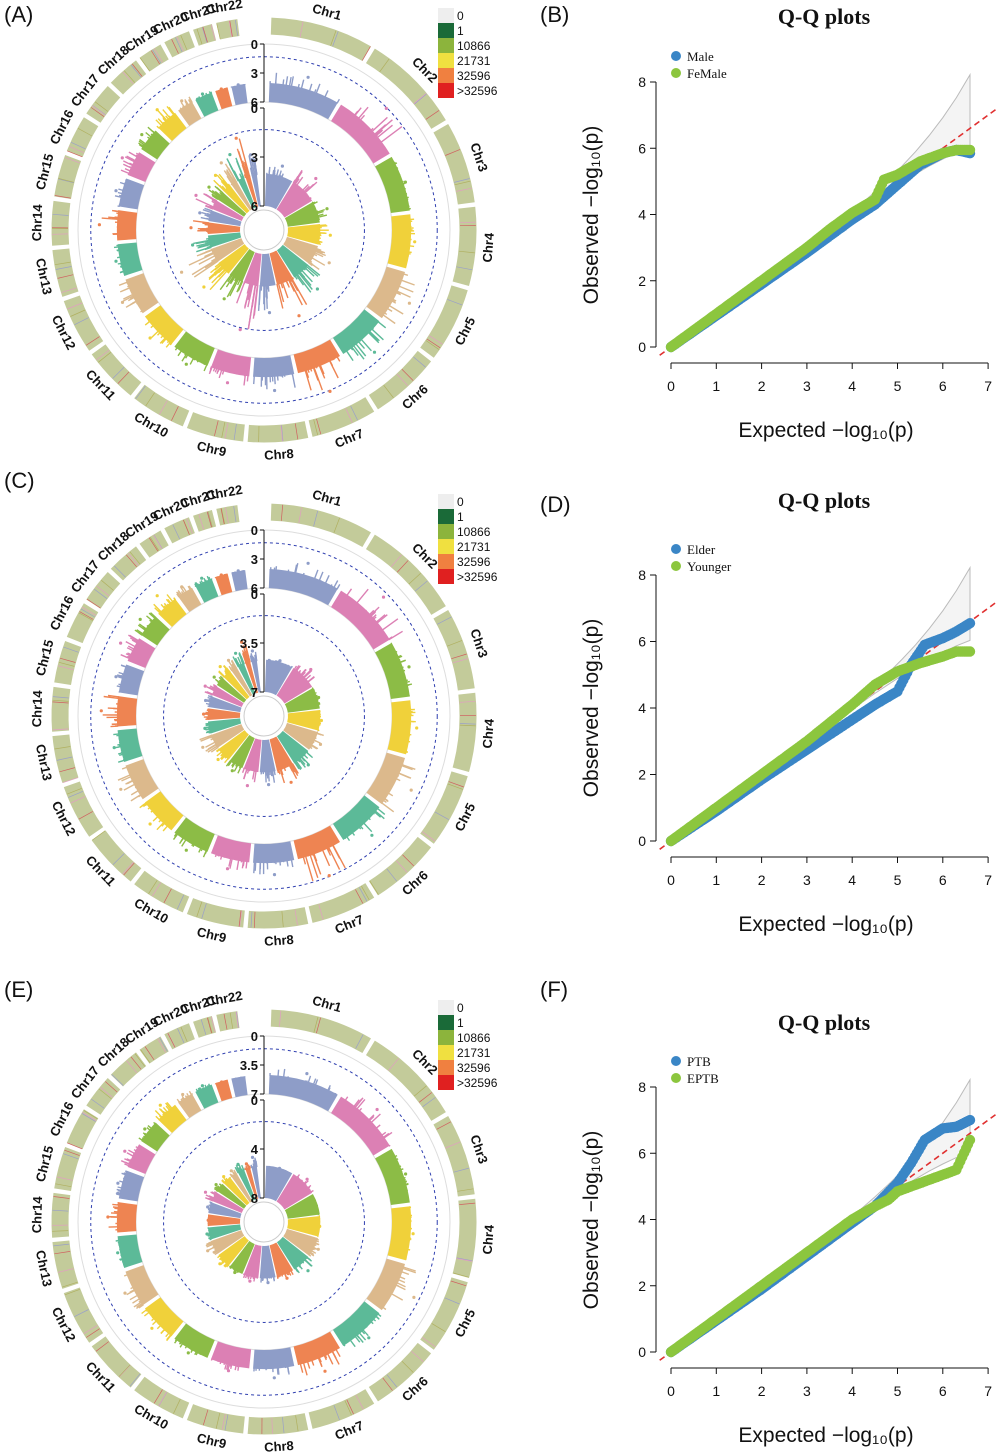  I want to click on outer_track-peak-point-Chr12, so click(122, 302).